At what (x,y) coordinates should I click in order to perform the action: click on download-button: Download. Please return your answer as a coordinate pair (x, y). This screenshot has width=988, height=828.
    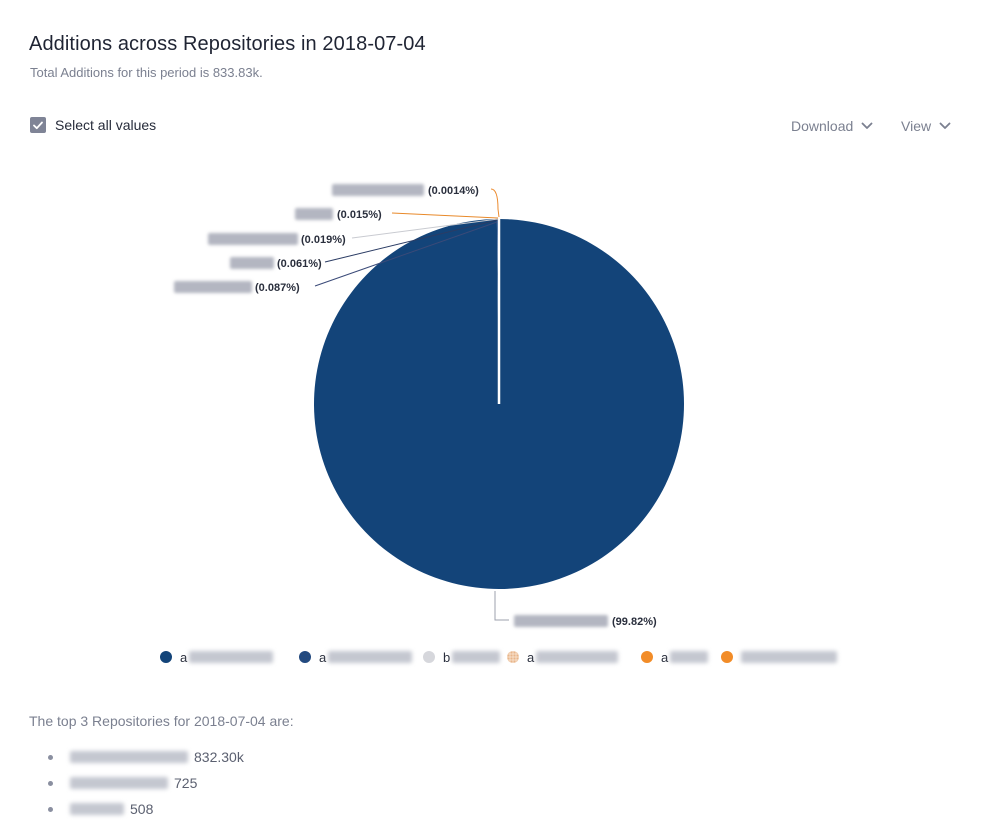
    Looking at the image, I should click on (832, 126).